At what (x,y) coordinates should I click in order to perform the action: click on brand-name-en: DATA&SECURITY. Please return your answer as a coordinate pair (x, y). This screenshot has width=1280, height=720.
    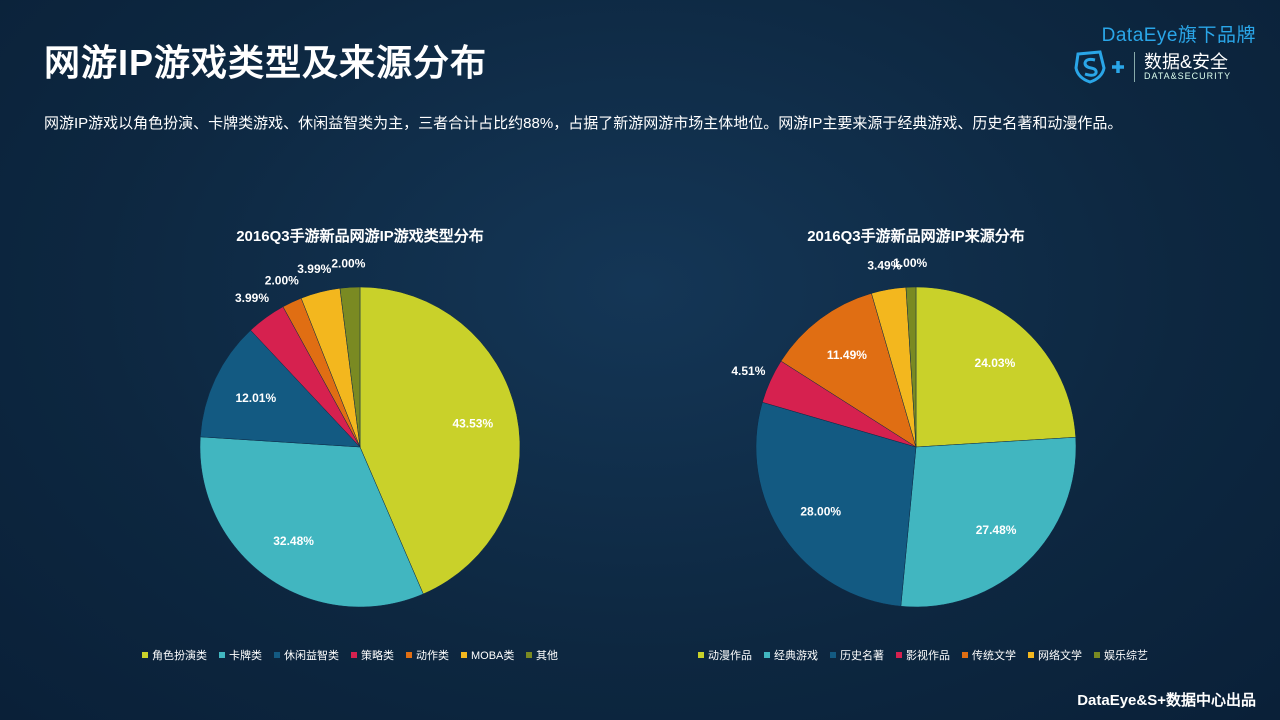
    Looking at the image, I should click on (1188, 76).